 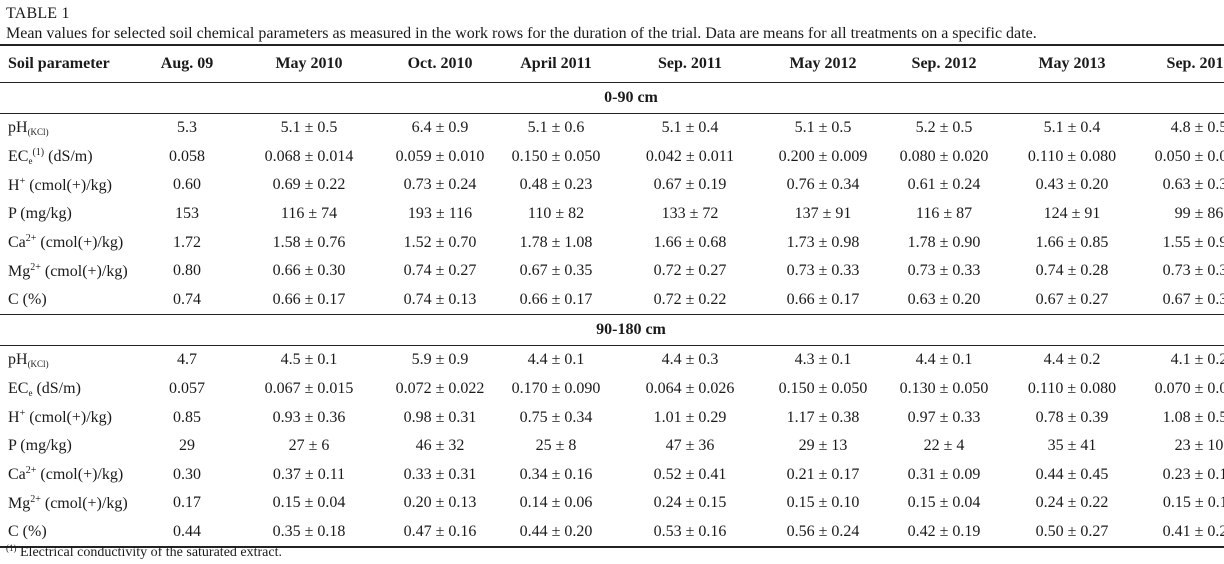 What do you see at coordinates (11, 548) in the screenshot?
I see `footnote-marker: (1)` at bounding box center [11, 548].